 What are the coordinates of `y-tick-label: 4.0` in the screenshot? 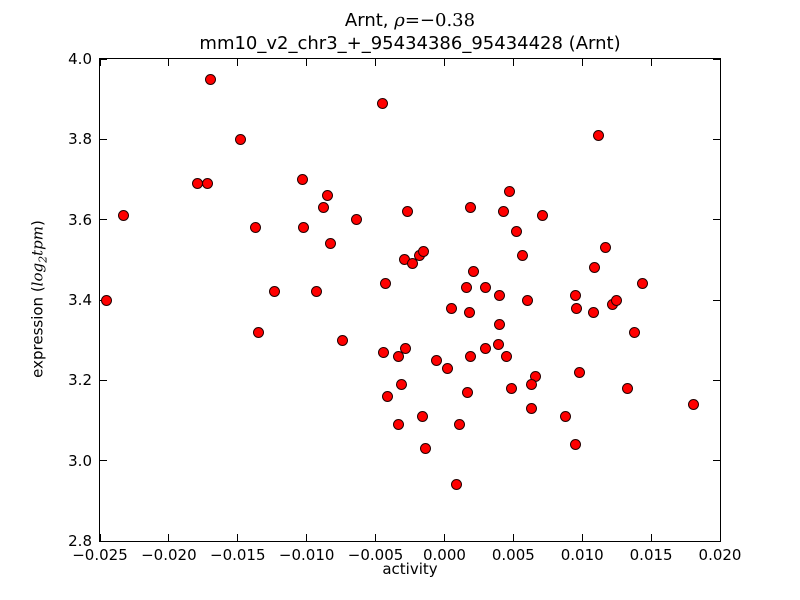 It's located at (80, 59).